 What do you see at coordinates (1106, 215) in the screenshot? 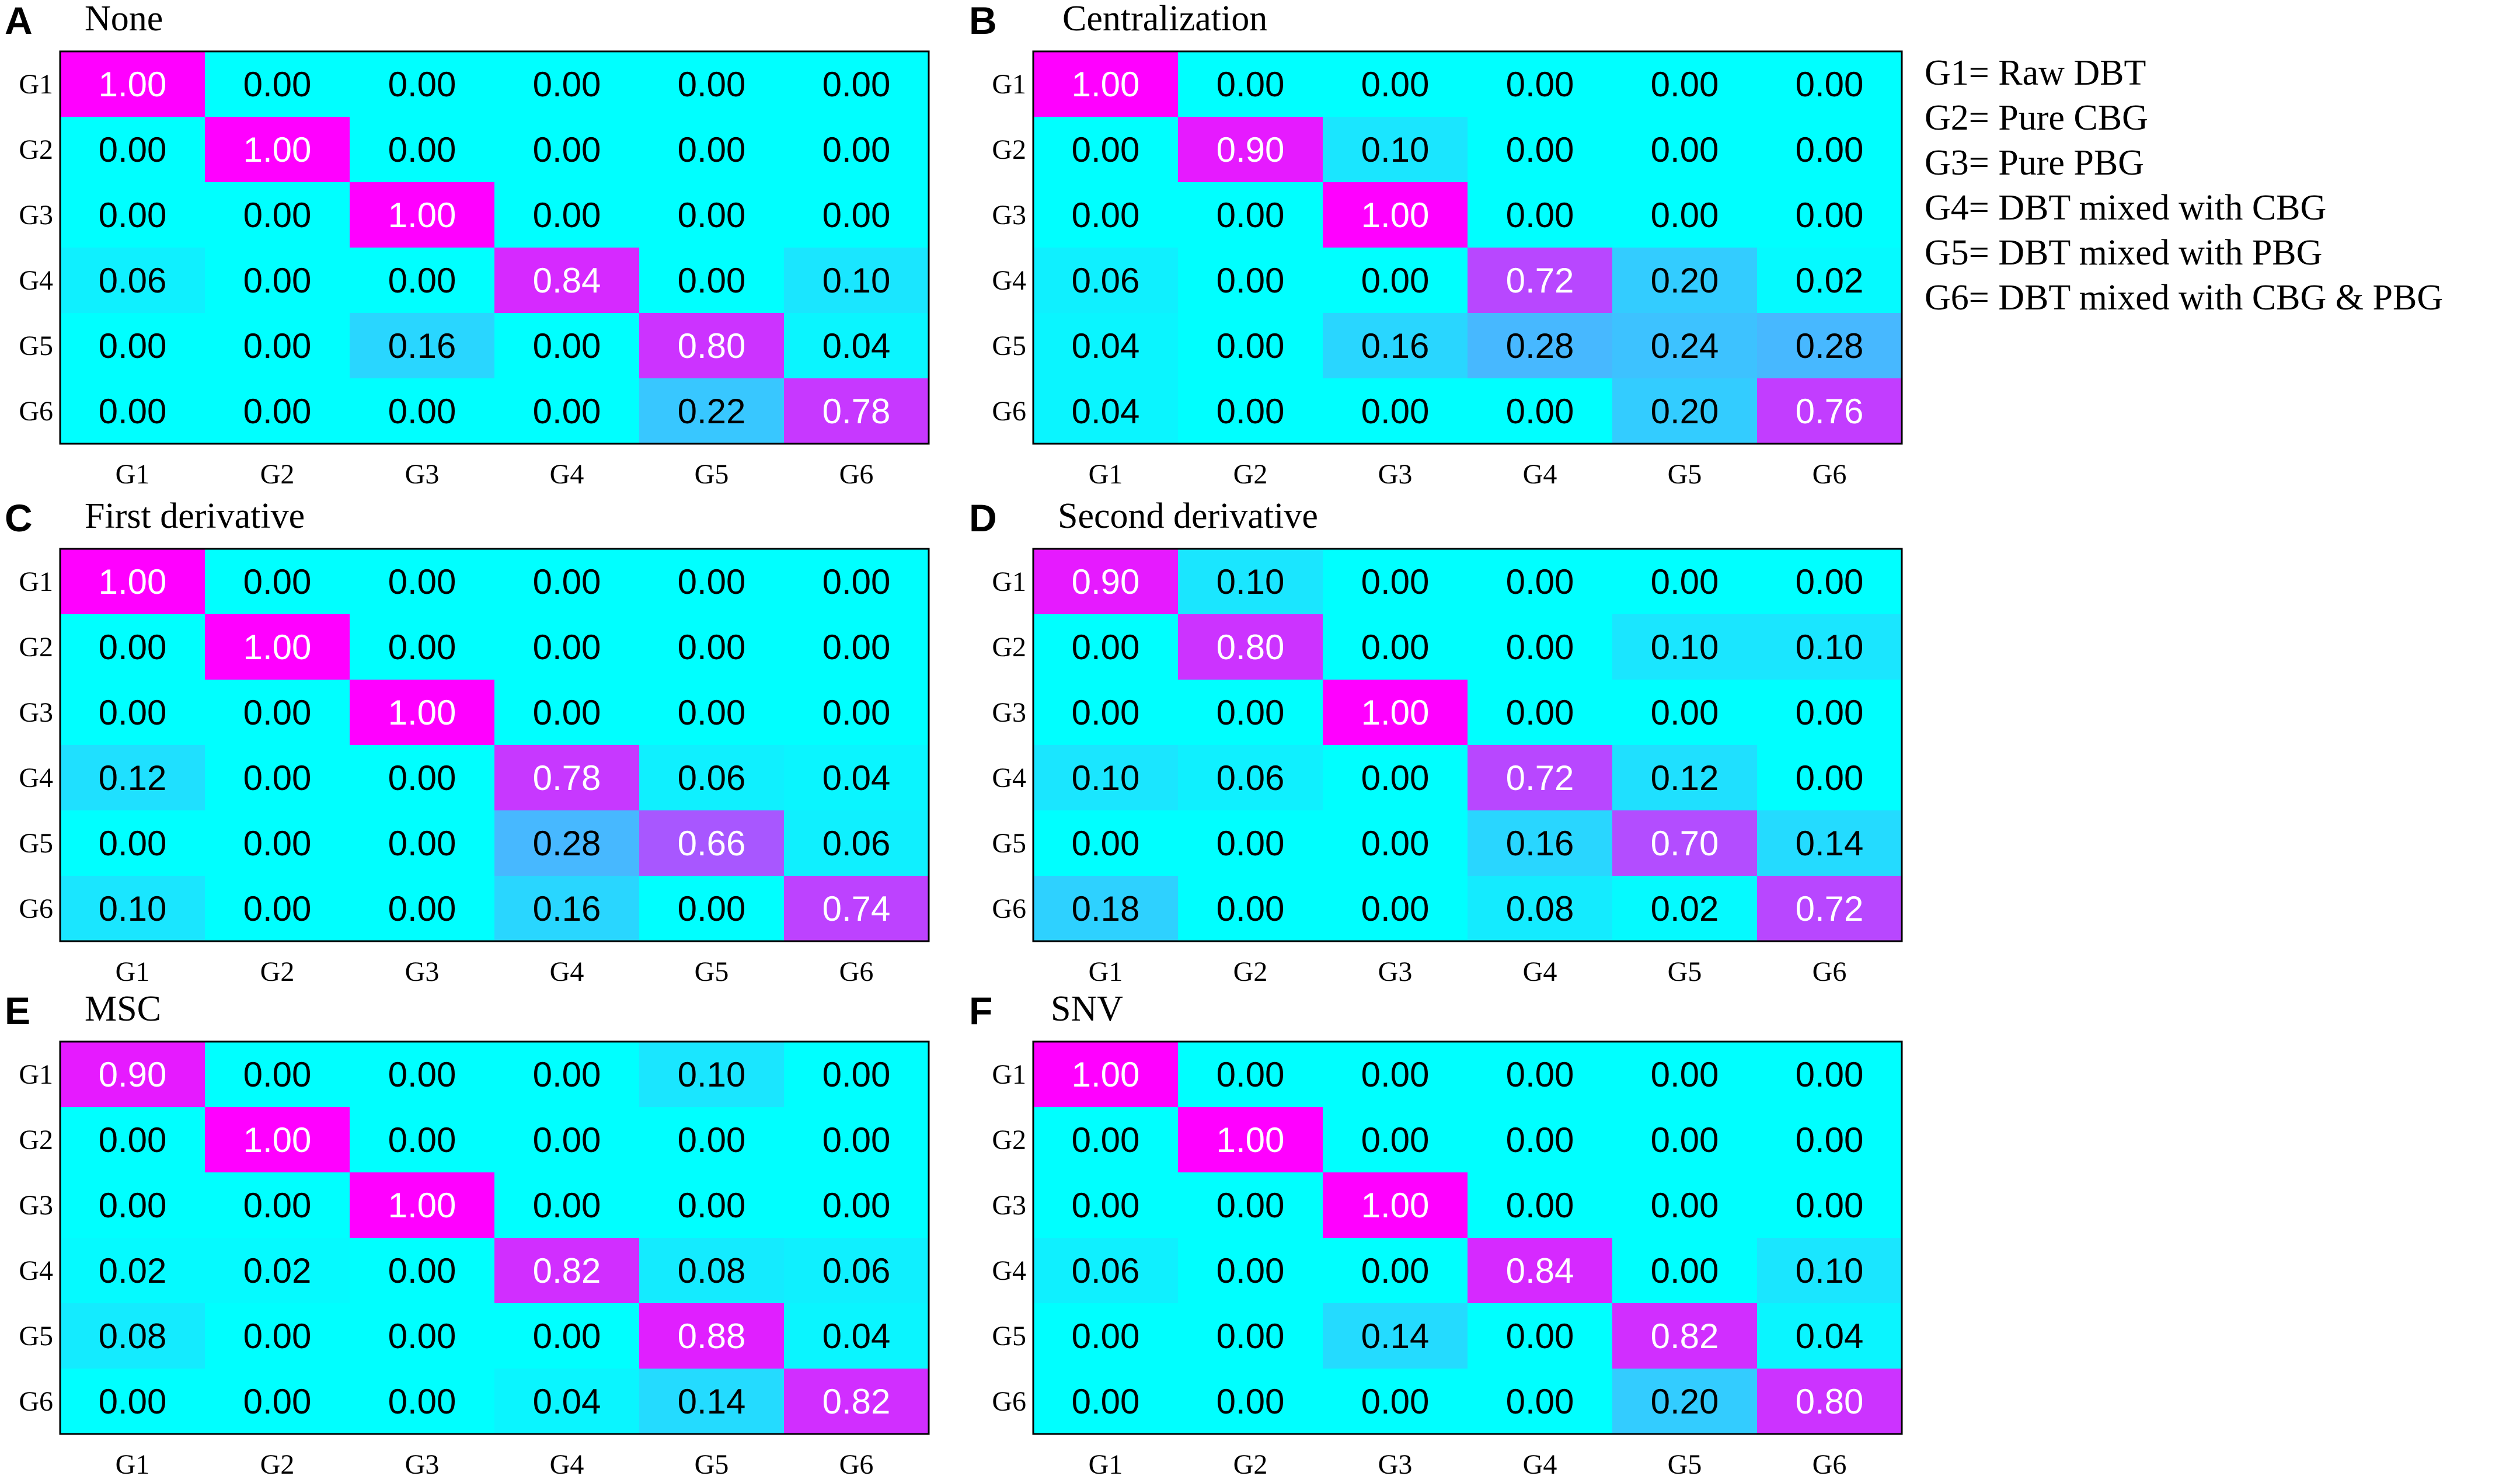
I see `cell-value-b-r3-c1: 0.00` at bounding box center [1106, 215].